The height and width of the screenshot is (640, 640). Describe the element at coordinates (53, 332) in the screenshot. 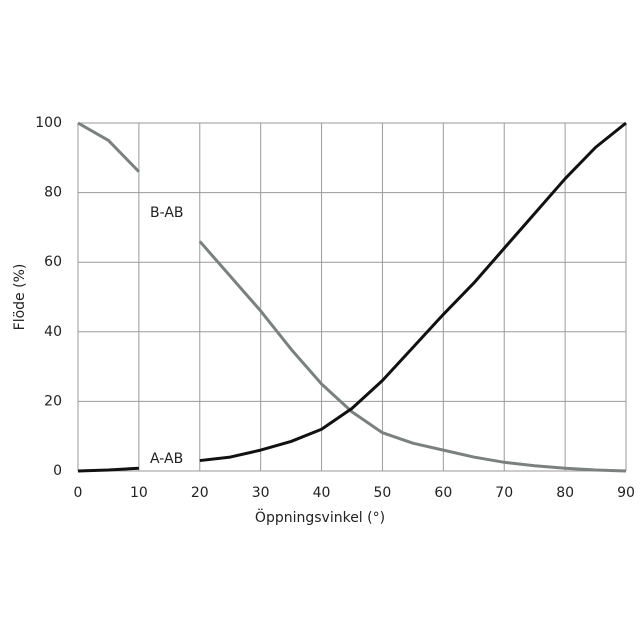

I see `y-tick-label: 40` at that location.